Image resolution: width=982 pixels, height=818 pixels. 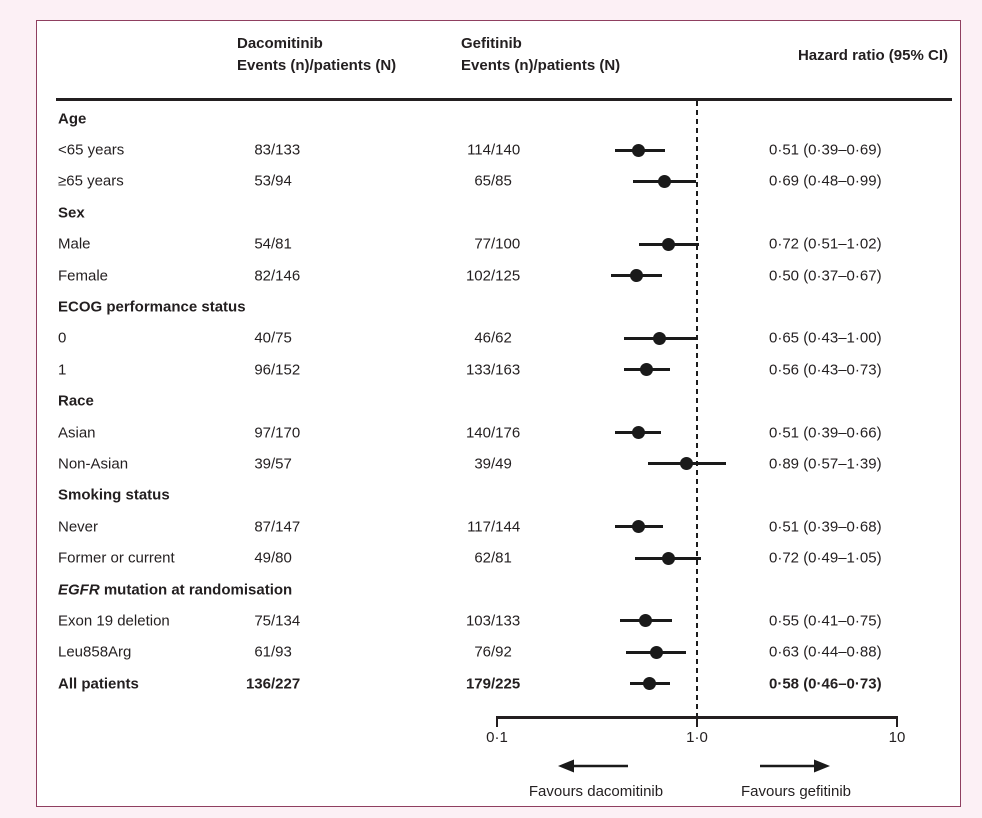 I want to click on events-numerator: 65, so click(x=482, y=181).